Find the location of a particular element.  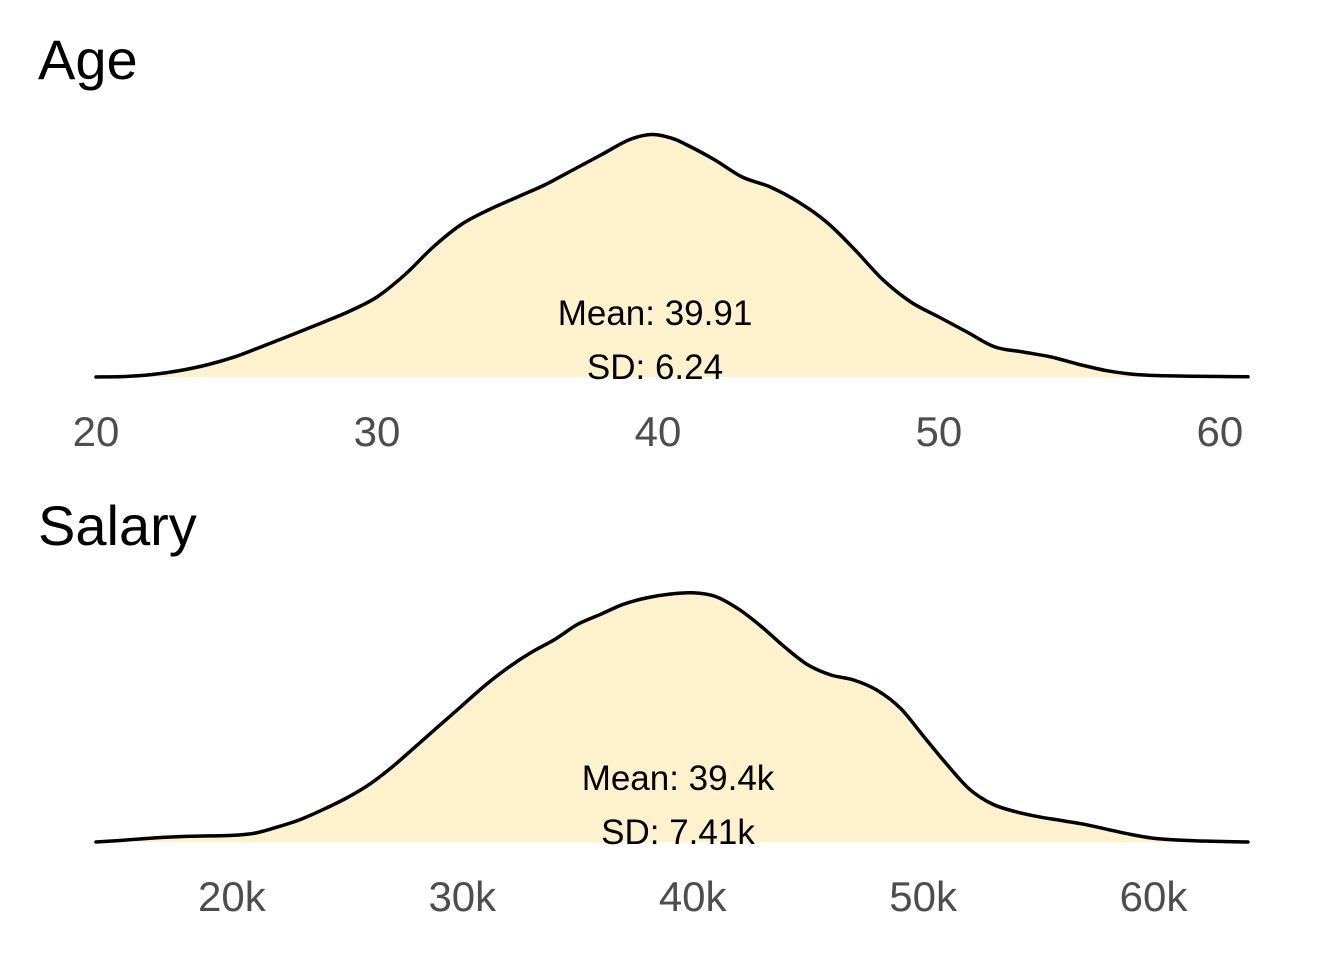

salary-sd-label: SD: 7.41k is located at coordinates (678, 832).